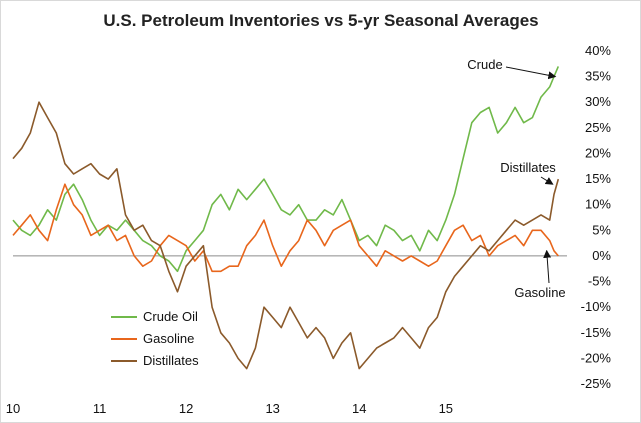 The height and width of the screenshot is (423, 641). Describe the element at coordinates (601, 229) in the screenshot. I see `y-tick-label: 5%` at that location.